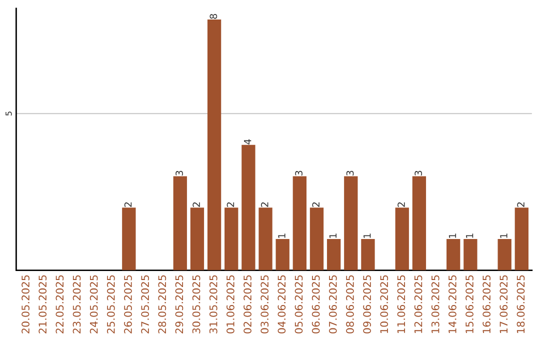  Describe the element at coordinates (504, 304) in the screenshot. I see `x-tick-label: 17.06.2025` at that location.